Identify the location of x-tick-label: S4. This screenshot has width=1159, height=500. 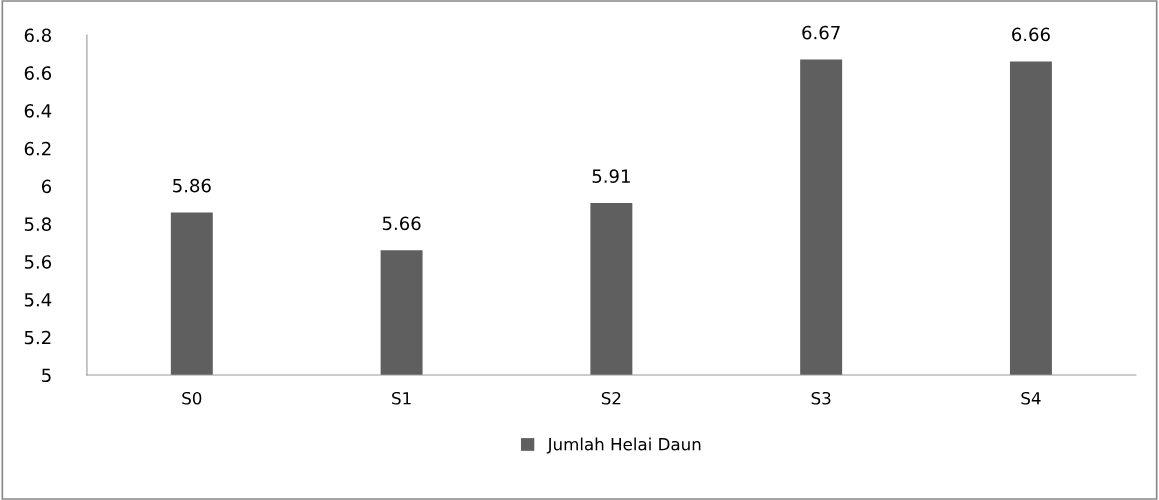
(1031, 398).